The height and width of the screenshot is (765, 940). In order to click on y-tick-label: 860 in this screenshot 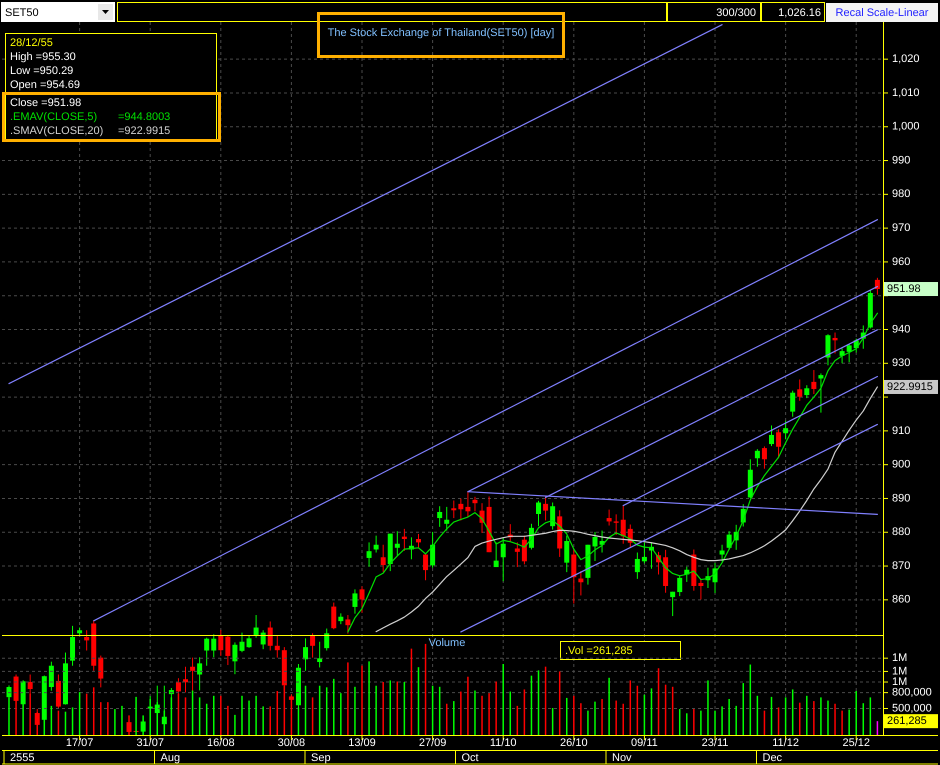, I will do `click(901, 600)`.